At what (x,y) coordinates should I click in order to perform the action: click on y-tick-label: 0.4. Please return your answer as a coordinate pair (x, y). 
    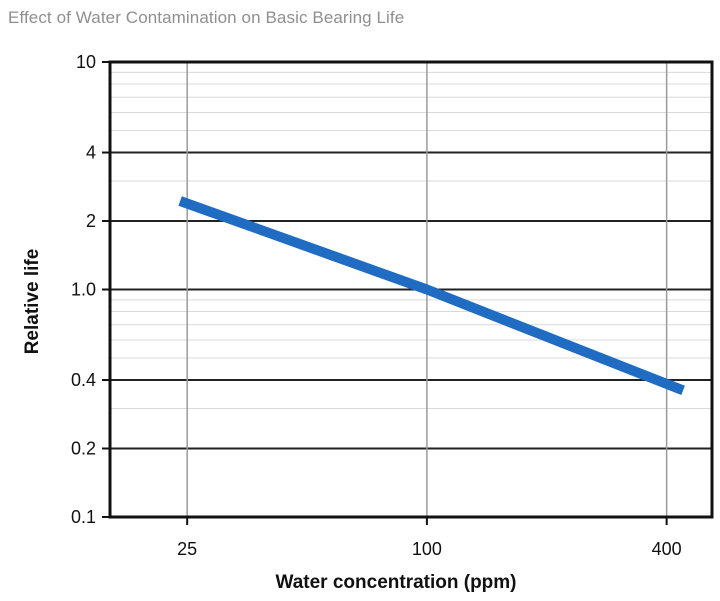
    Looking at the image, I should click on (83, 380).